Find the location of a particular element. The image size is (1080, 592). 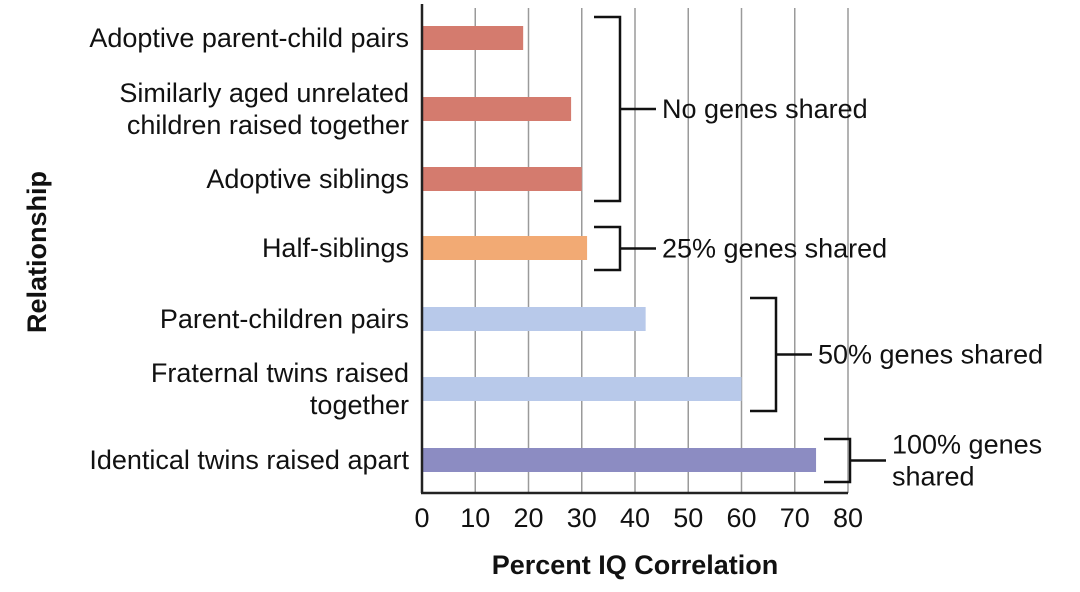

category-label: together is located at coordinates (359, 405).